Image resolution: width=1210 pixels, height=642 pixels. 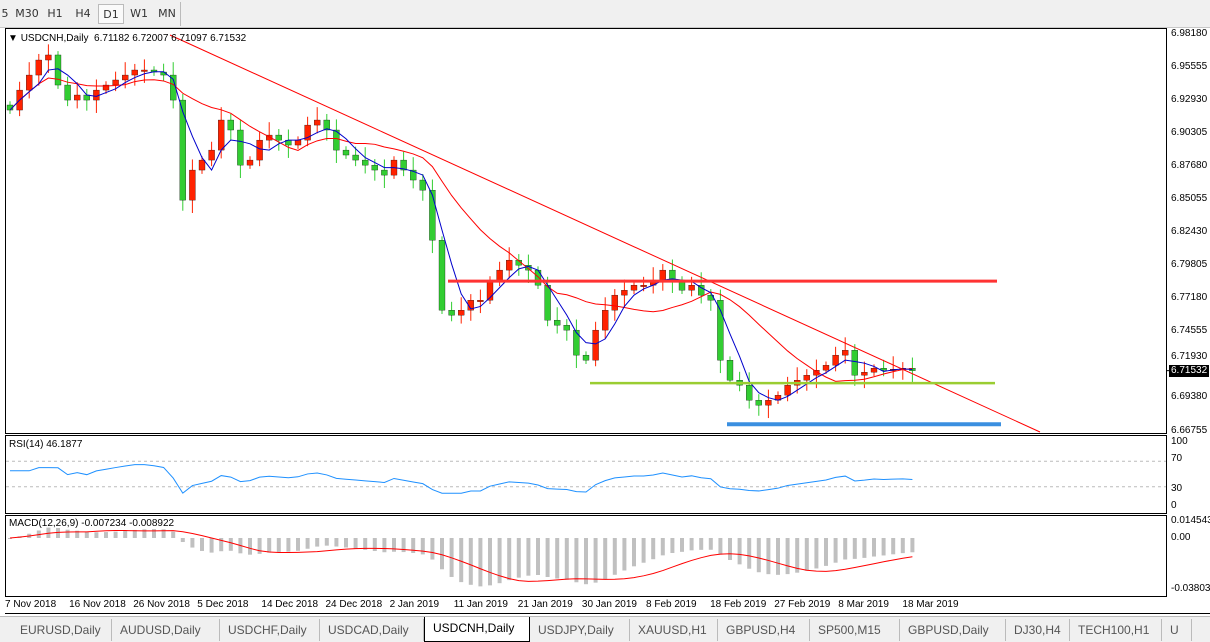 I want to click on rsi-tick: 30, so click(x=1177, y=488).